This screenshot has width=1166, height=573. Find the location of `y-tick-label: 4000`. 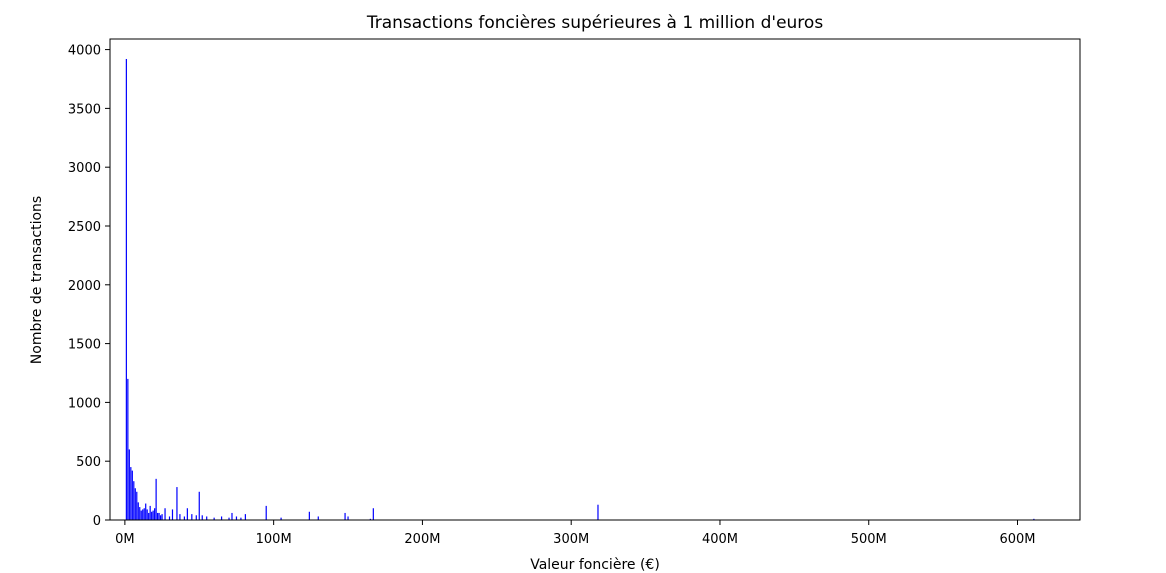

y-tick-label: 4000 is located at coordinates (84, 51).